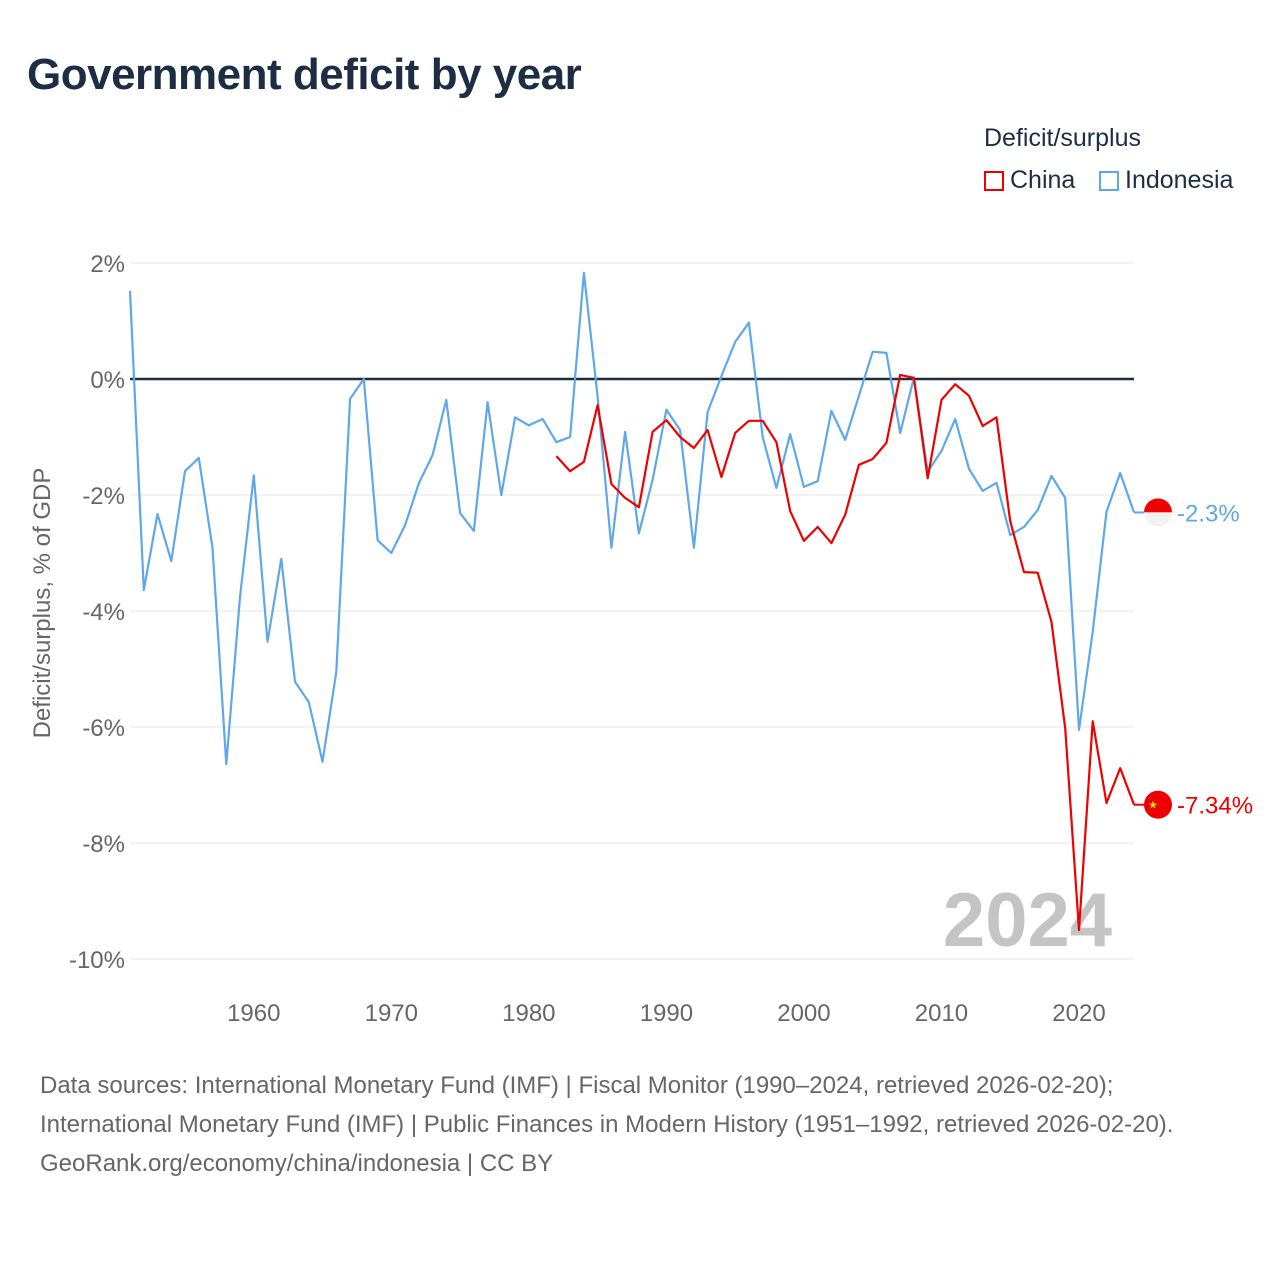 This screenshot has height=1280, width=1280. Describe the element at coordinates (1043, 180) in the screenshot. I see `legend-label: China` at that location.